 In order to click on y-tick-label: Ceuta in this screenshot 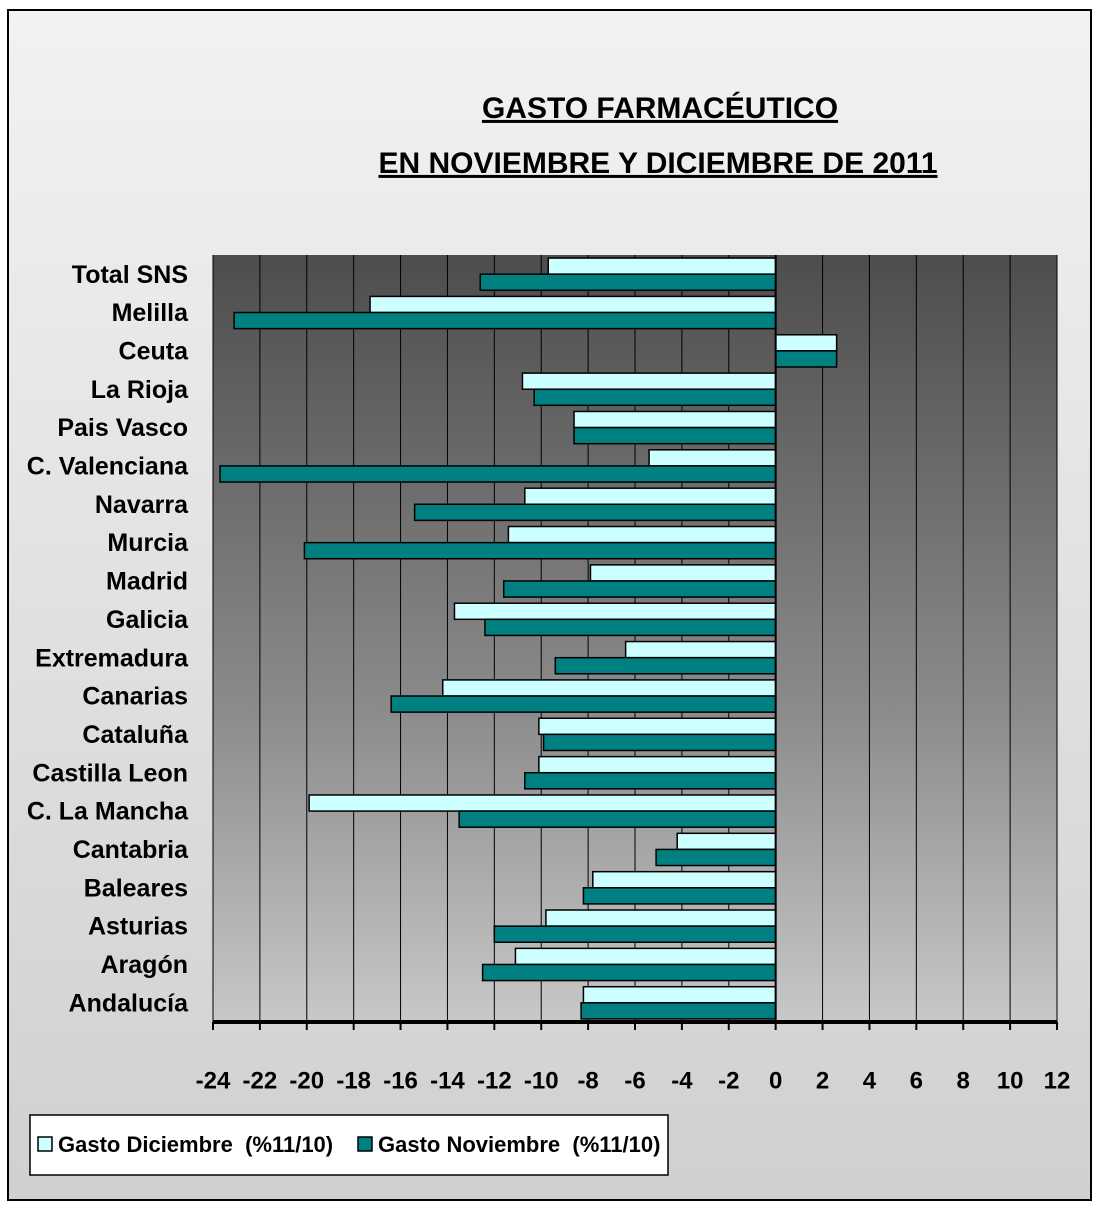, I will do `click(154, 351)`.